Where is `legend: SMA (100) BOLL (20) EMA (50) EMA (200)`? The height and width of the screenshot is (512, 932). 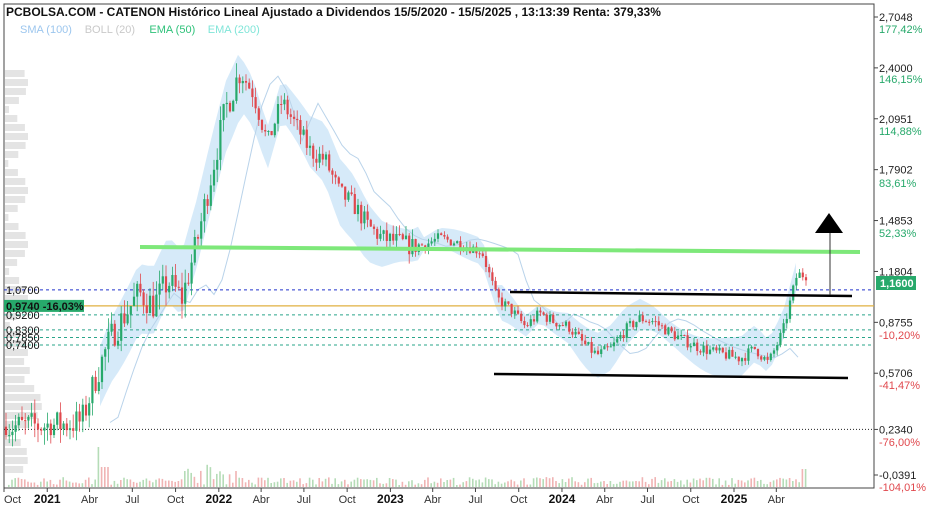
legend: SMA (100) BOLL (20) EMA (50) EMA (200) is located at coordinates (140, 30).